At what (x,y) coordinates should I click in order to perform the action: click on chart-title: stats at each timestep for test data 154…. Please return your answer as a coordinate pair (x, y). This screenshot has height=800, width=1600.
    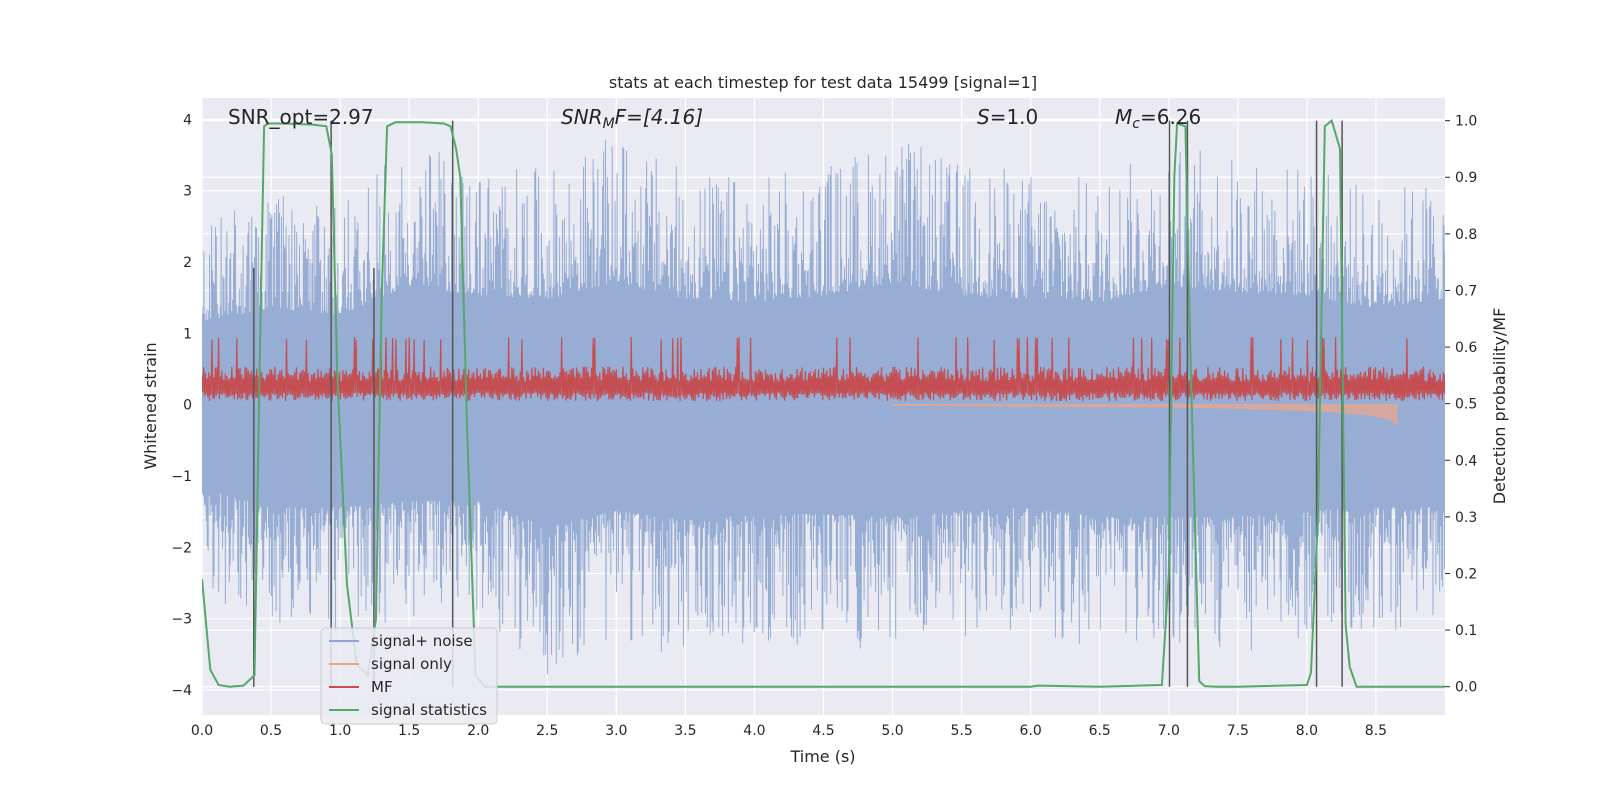
    Looking at the image, I should click on (823, 82).